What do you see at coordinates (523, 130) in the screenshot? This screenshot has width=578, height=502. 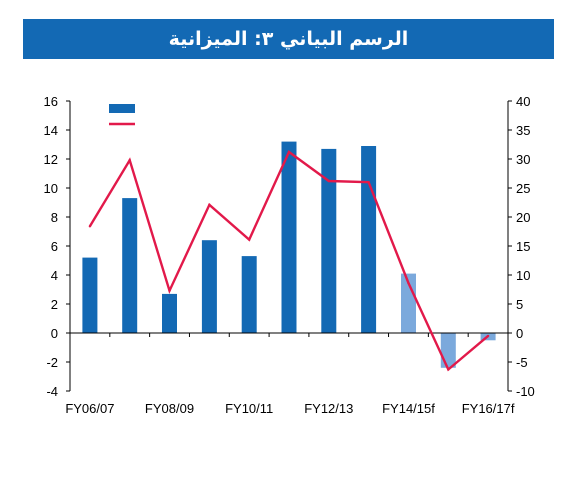 I see `y-right-tick-label: 35` at bounding box center [523, 130].